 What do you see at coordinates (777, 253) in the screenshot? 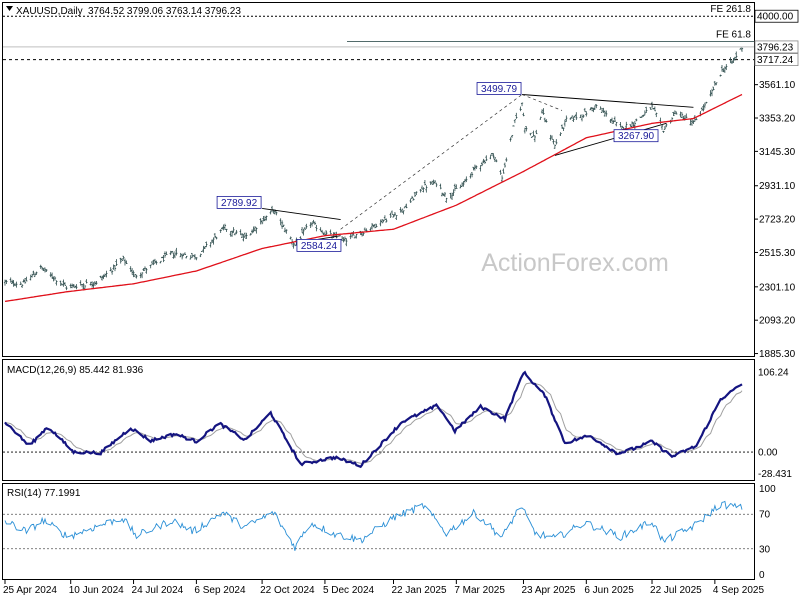
I see `price-tick-label: 2515.30` at bounding box center [777, 253].